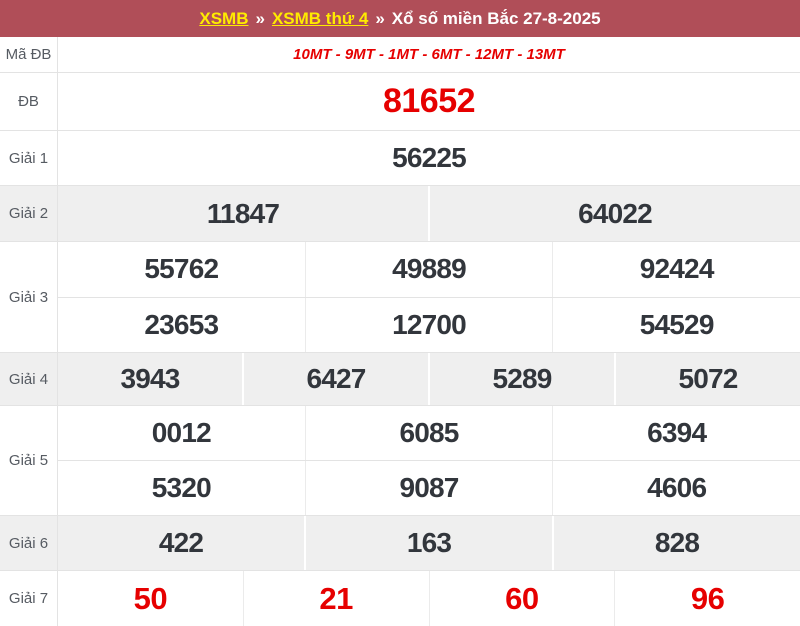 This screenshot has width=800, height=626. I want to click on prize-cell: 49889, so click(428, 269).